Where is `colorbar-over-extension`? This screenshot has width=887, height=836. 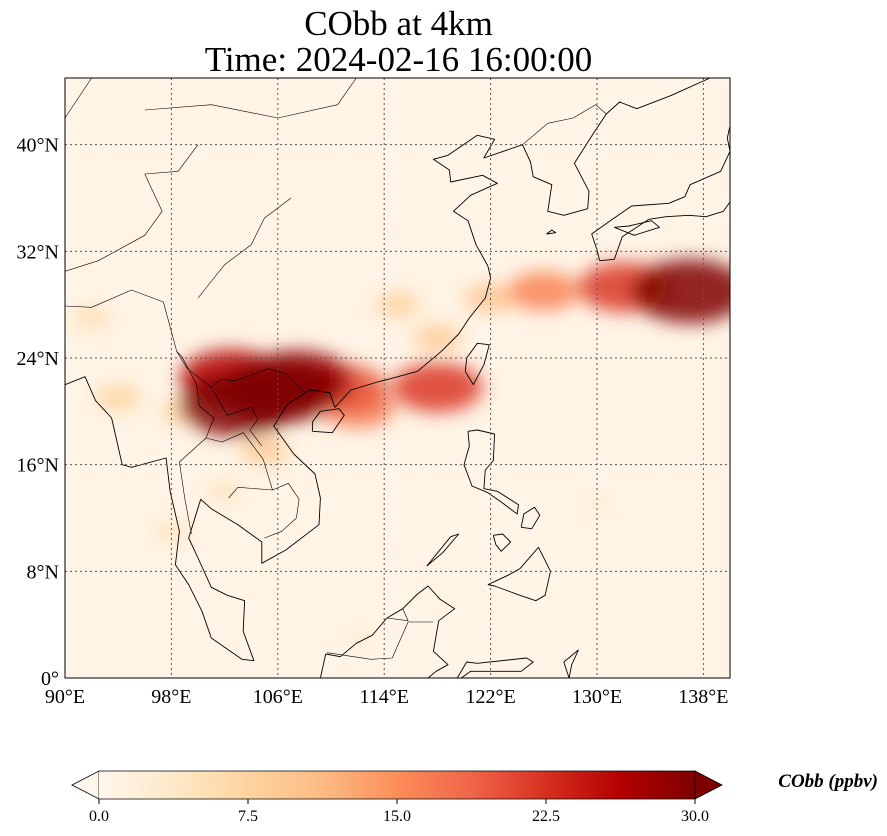
colorbar-over-extension is located at coordinates (708, 785).